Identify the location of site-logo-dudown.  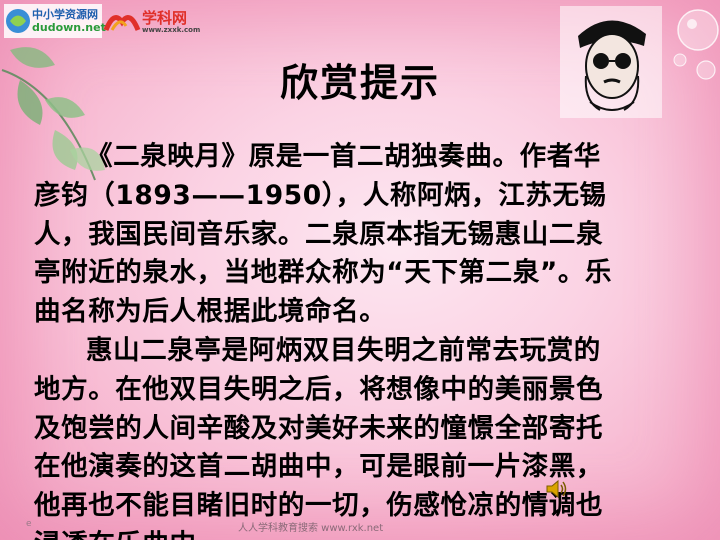
(53, 21).